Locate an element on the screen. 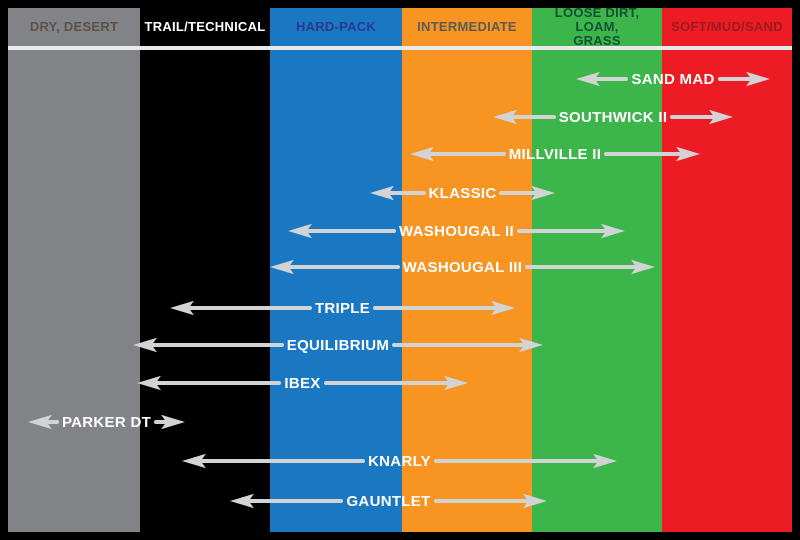  tire-label: MILLVILLE II is located at coordinates (555, 154).